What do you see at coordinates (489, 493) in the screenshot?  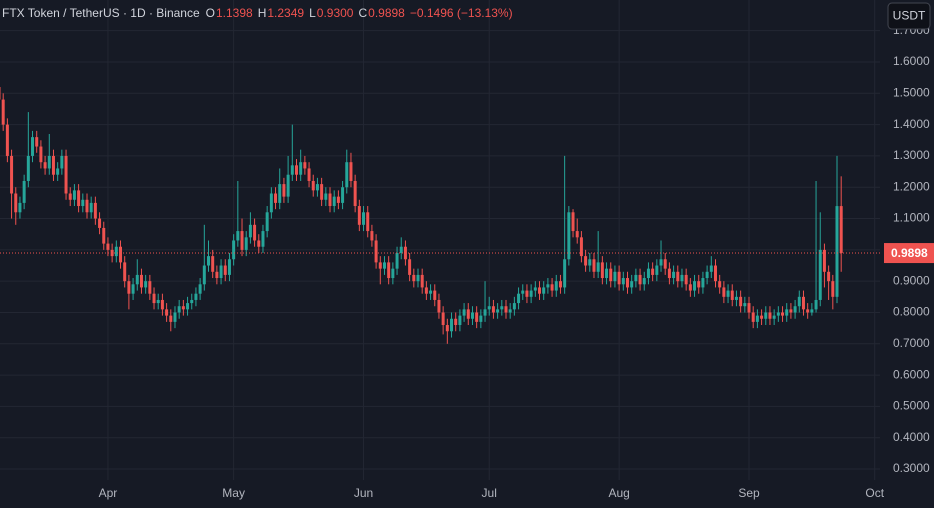 I see `x-tick-label: Jul` at bounding box center [489, 493].